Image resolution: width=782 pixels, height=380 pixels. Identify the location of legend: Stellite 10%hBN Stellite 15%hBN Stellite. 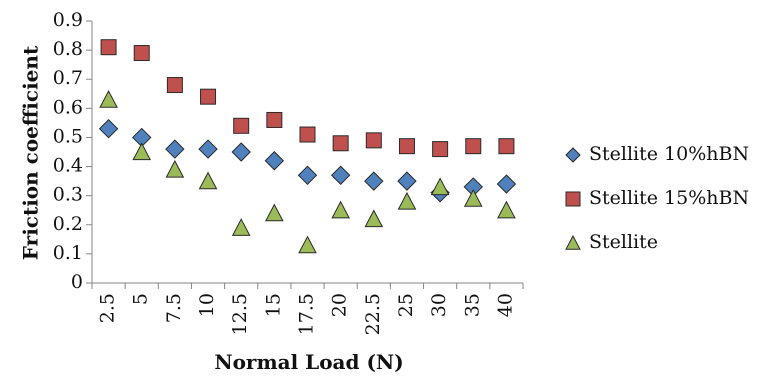
(657, 198).